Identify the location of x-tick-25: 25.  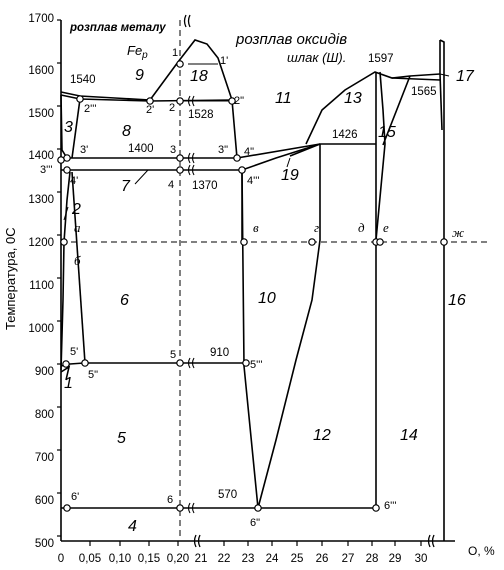
(297, 559).